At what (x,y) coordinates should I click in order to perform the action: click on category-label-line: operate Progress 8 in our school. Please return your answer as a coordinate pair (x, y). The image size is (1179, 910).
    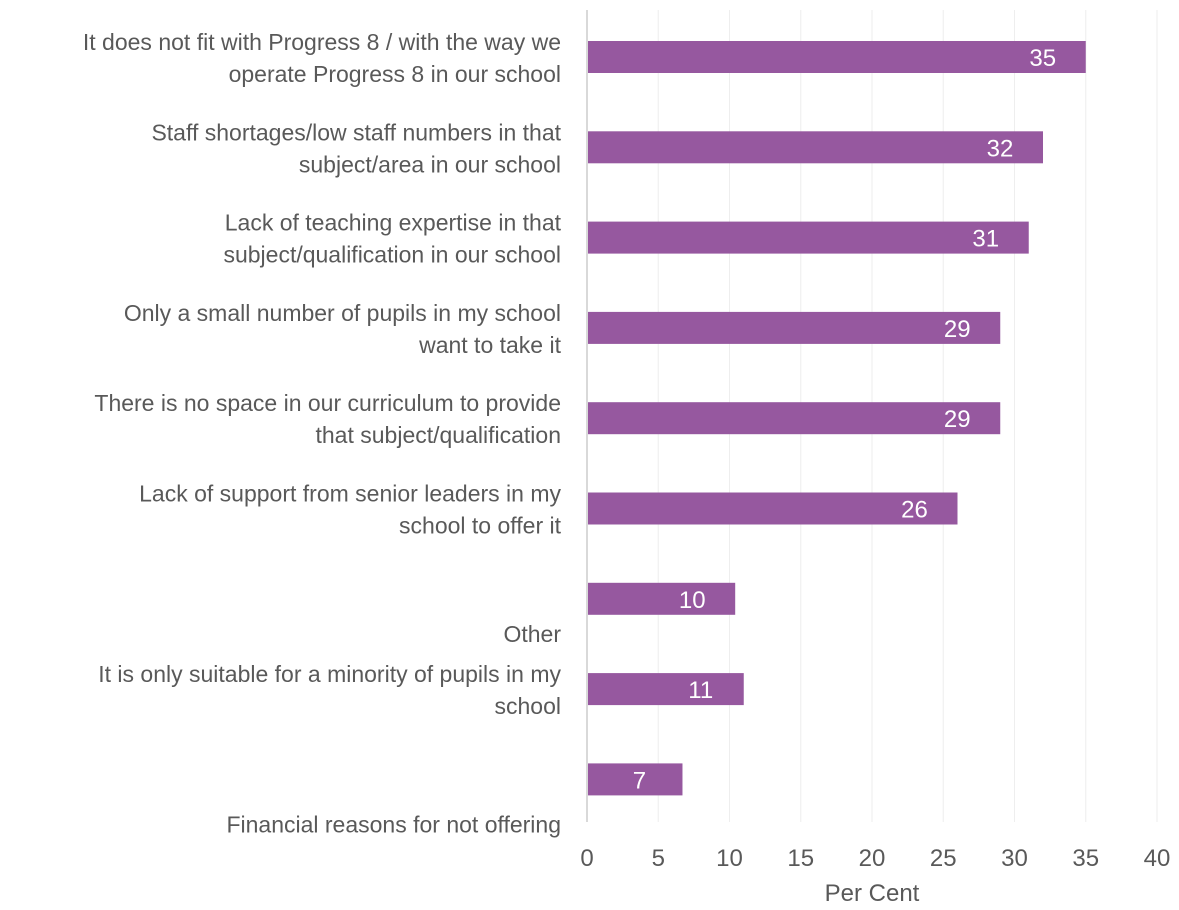
    Looking at the image, I should click on (395, 74).